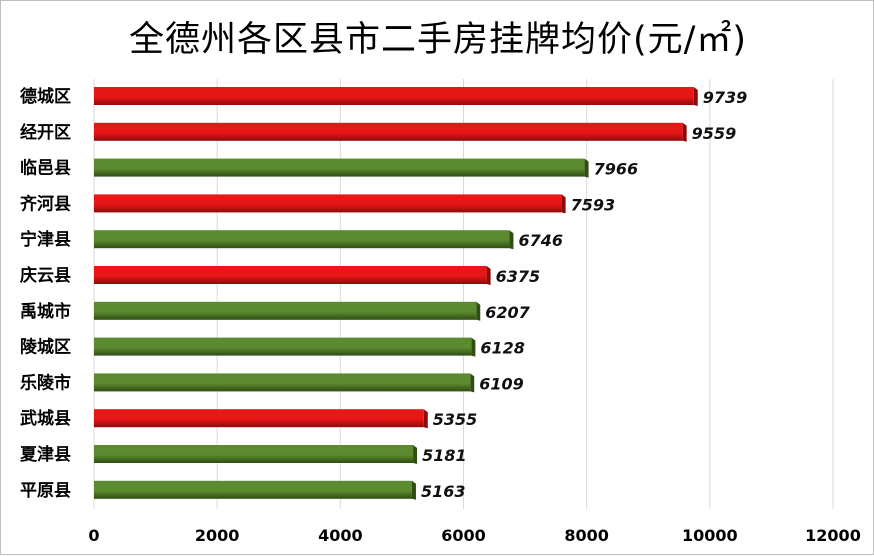 The width and height of the screenshot is (874, 556). Describe the element at coordinates (45, 347) in the screenshot. I see `category-label: 陵城区` at that location.